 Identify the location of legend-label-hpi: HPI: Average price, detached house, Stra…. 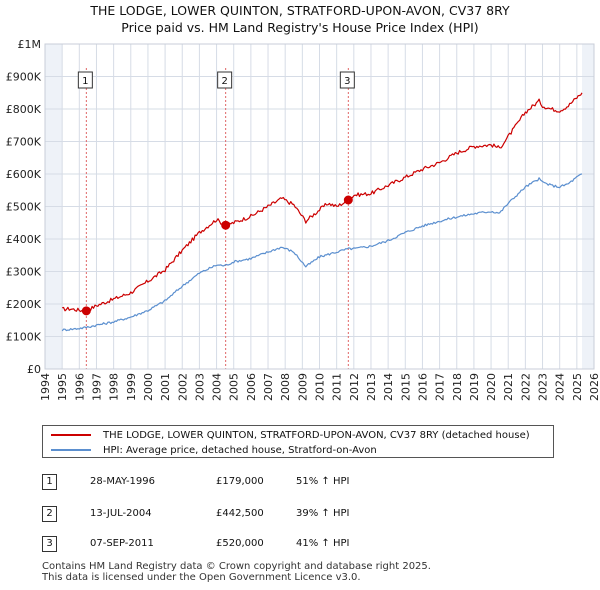
(240, 450).